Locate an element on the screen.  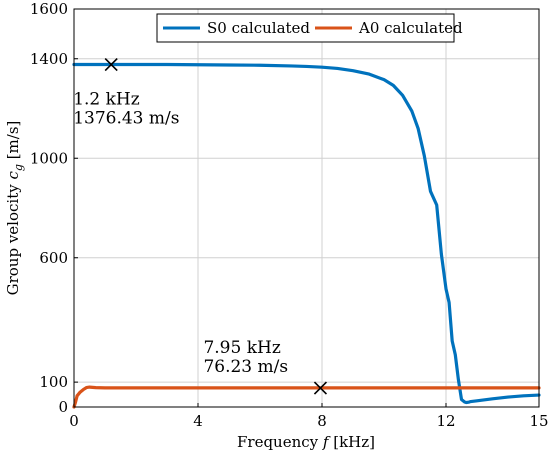
y-tick-label: 0 is located at coordinates (63, 407).